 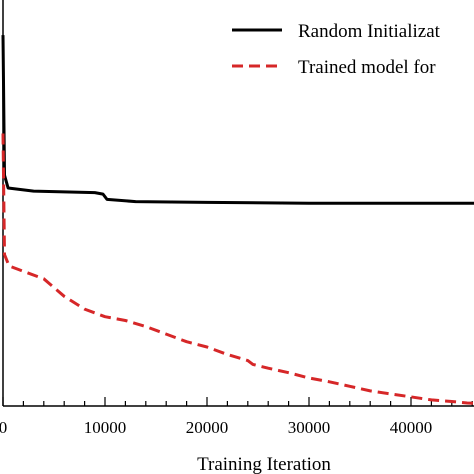 I want to click on legend-label-1: Random Initializat, so click(x=369, y=31).